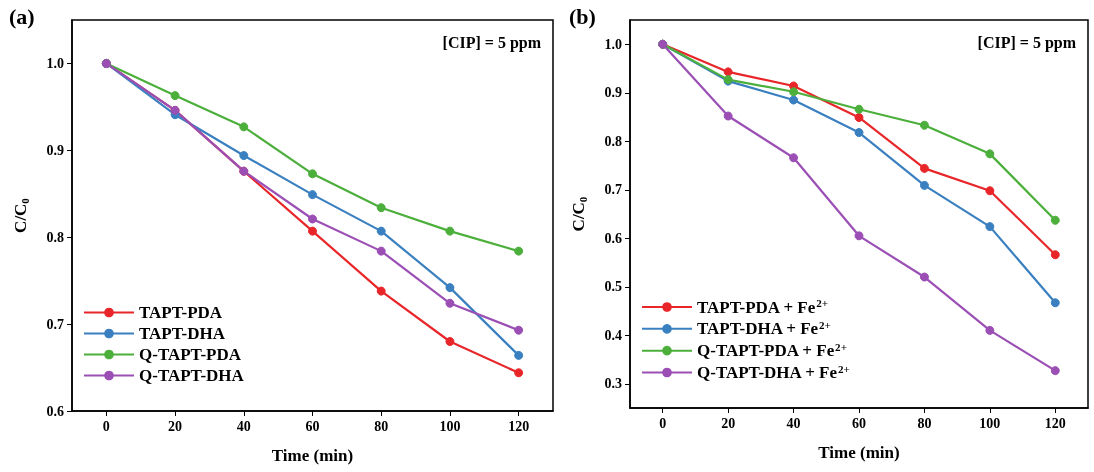 This screenshot has height=472, width=1094. What do you see at coordinates (582, 16) in the screenshot?
I see `chart-title: (b)` at bounding box center [582, 16].